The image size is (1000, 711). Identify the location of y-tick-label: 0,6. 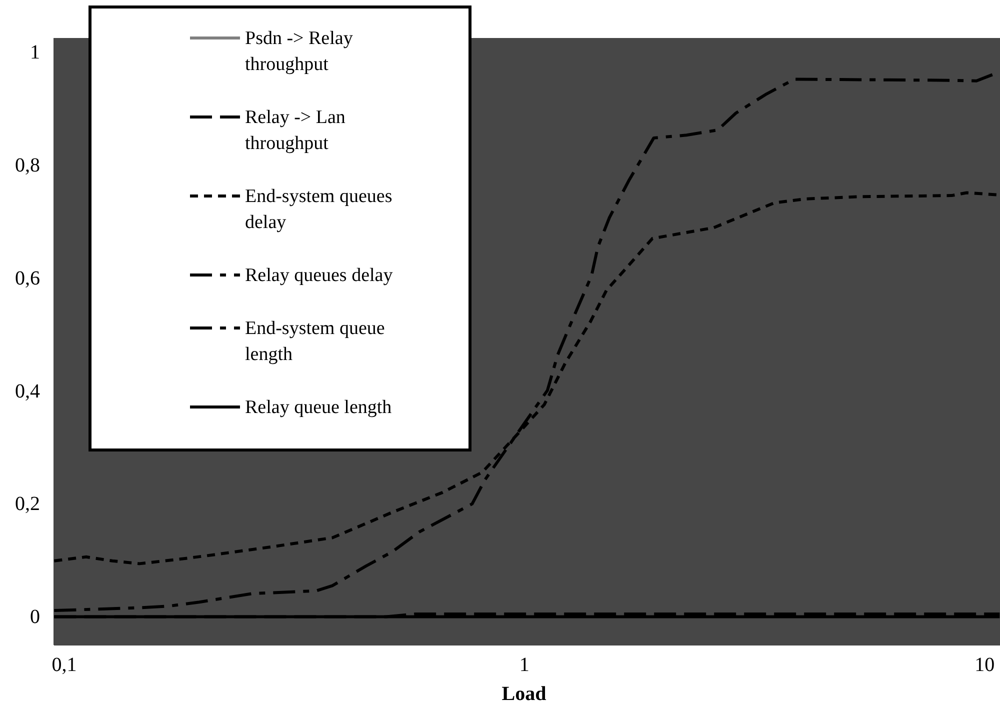
(27, 278).